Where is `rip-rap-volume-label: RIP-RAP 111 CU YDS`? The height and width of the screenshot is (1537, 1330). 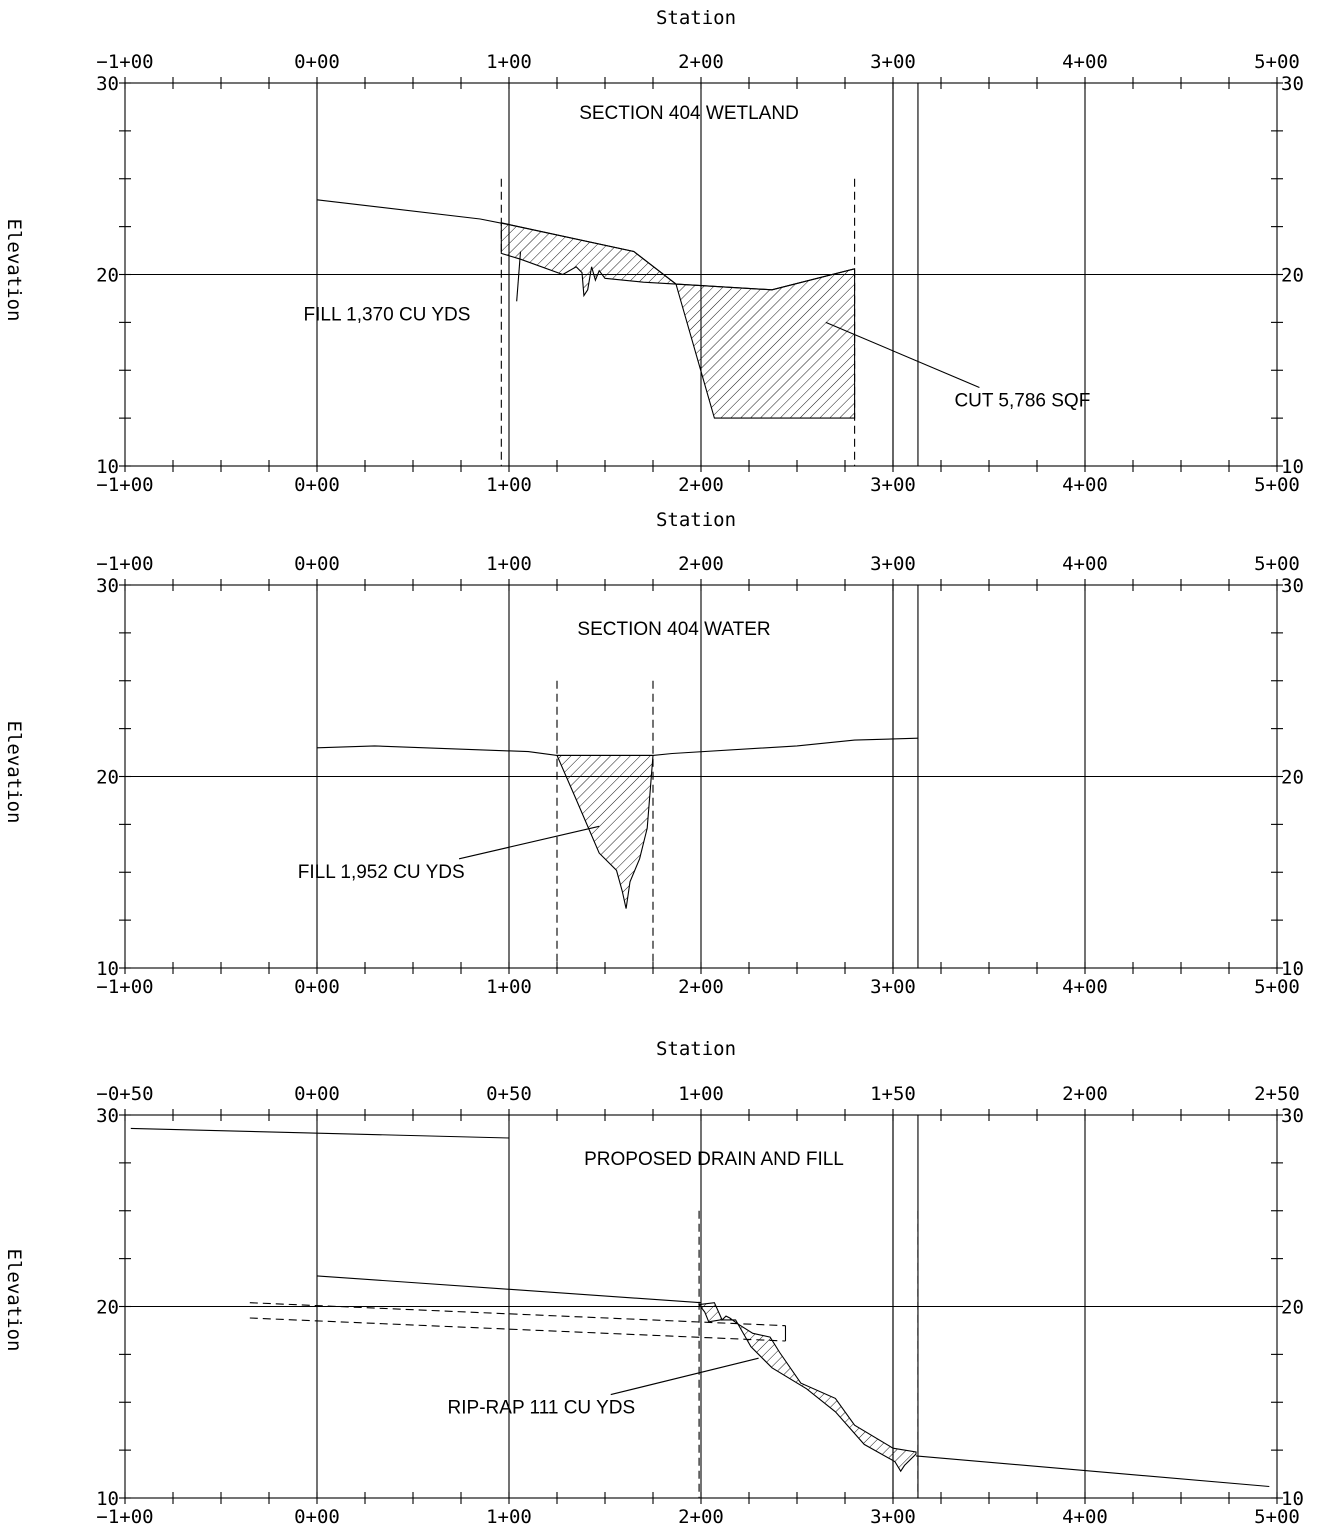
rip-rap-volume-label: RIP-RAP 111 CU YDS is located at coordinates (542, 1408).